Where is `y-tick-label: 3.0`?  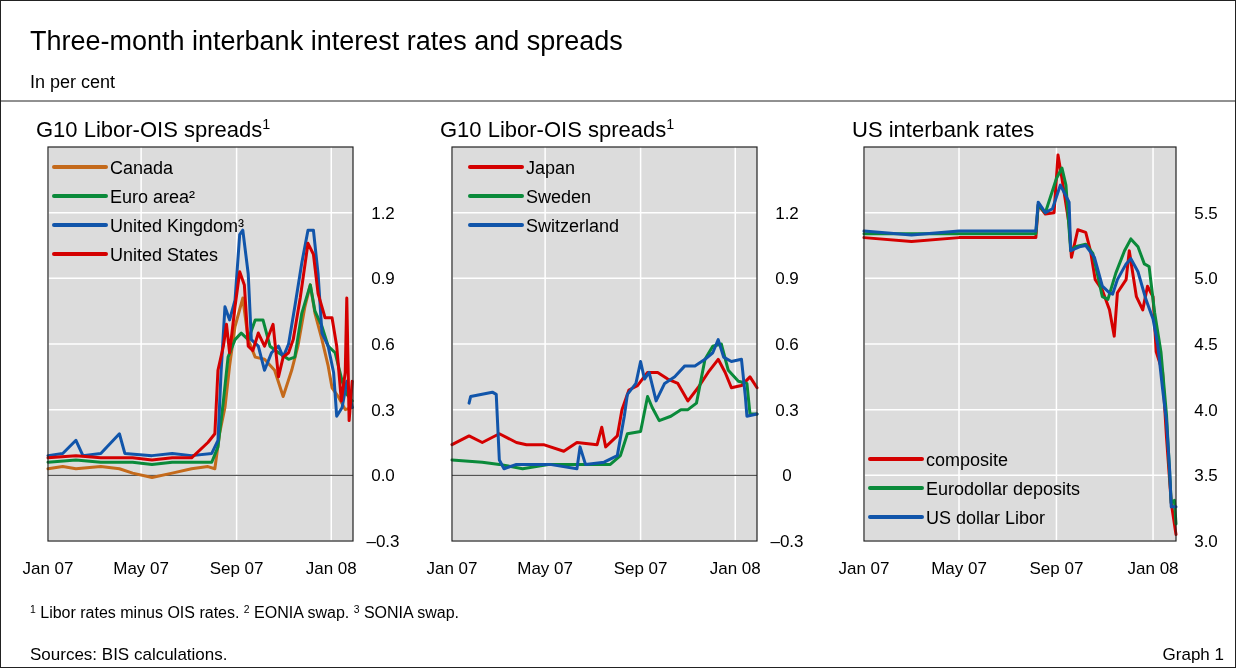 y-tick-label: 3.0 is located at coordinates (1206, 541).